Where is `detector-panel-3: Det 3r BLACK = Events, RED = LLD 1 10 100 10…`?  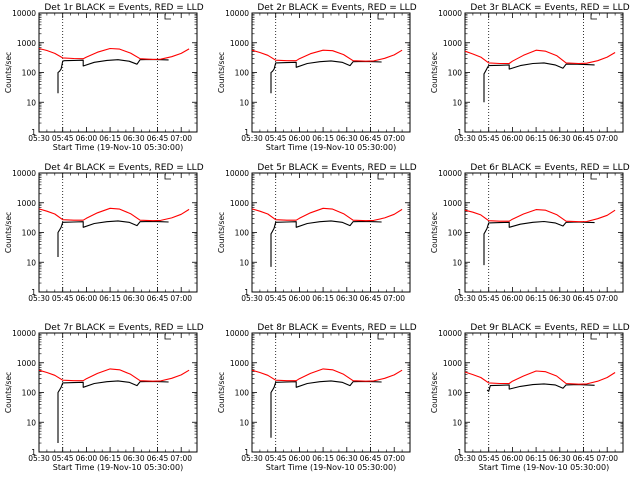 detector-panel-3: Det 3r BLACK = Events, RED = LLD 1 10 100 10… is located at coordinates (530, 73).